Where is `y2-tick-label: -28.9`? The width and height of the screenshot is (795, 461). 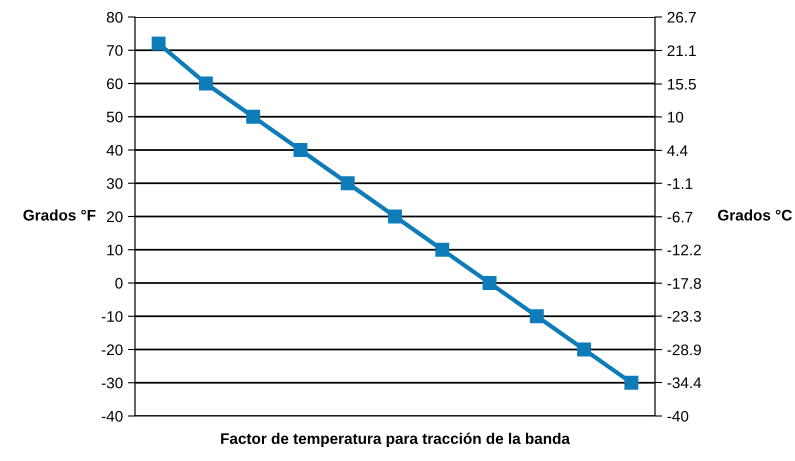 y2-tick-label: -28.9 is located at coordinates (684, 350).